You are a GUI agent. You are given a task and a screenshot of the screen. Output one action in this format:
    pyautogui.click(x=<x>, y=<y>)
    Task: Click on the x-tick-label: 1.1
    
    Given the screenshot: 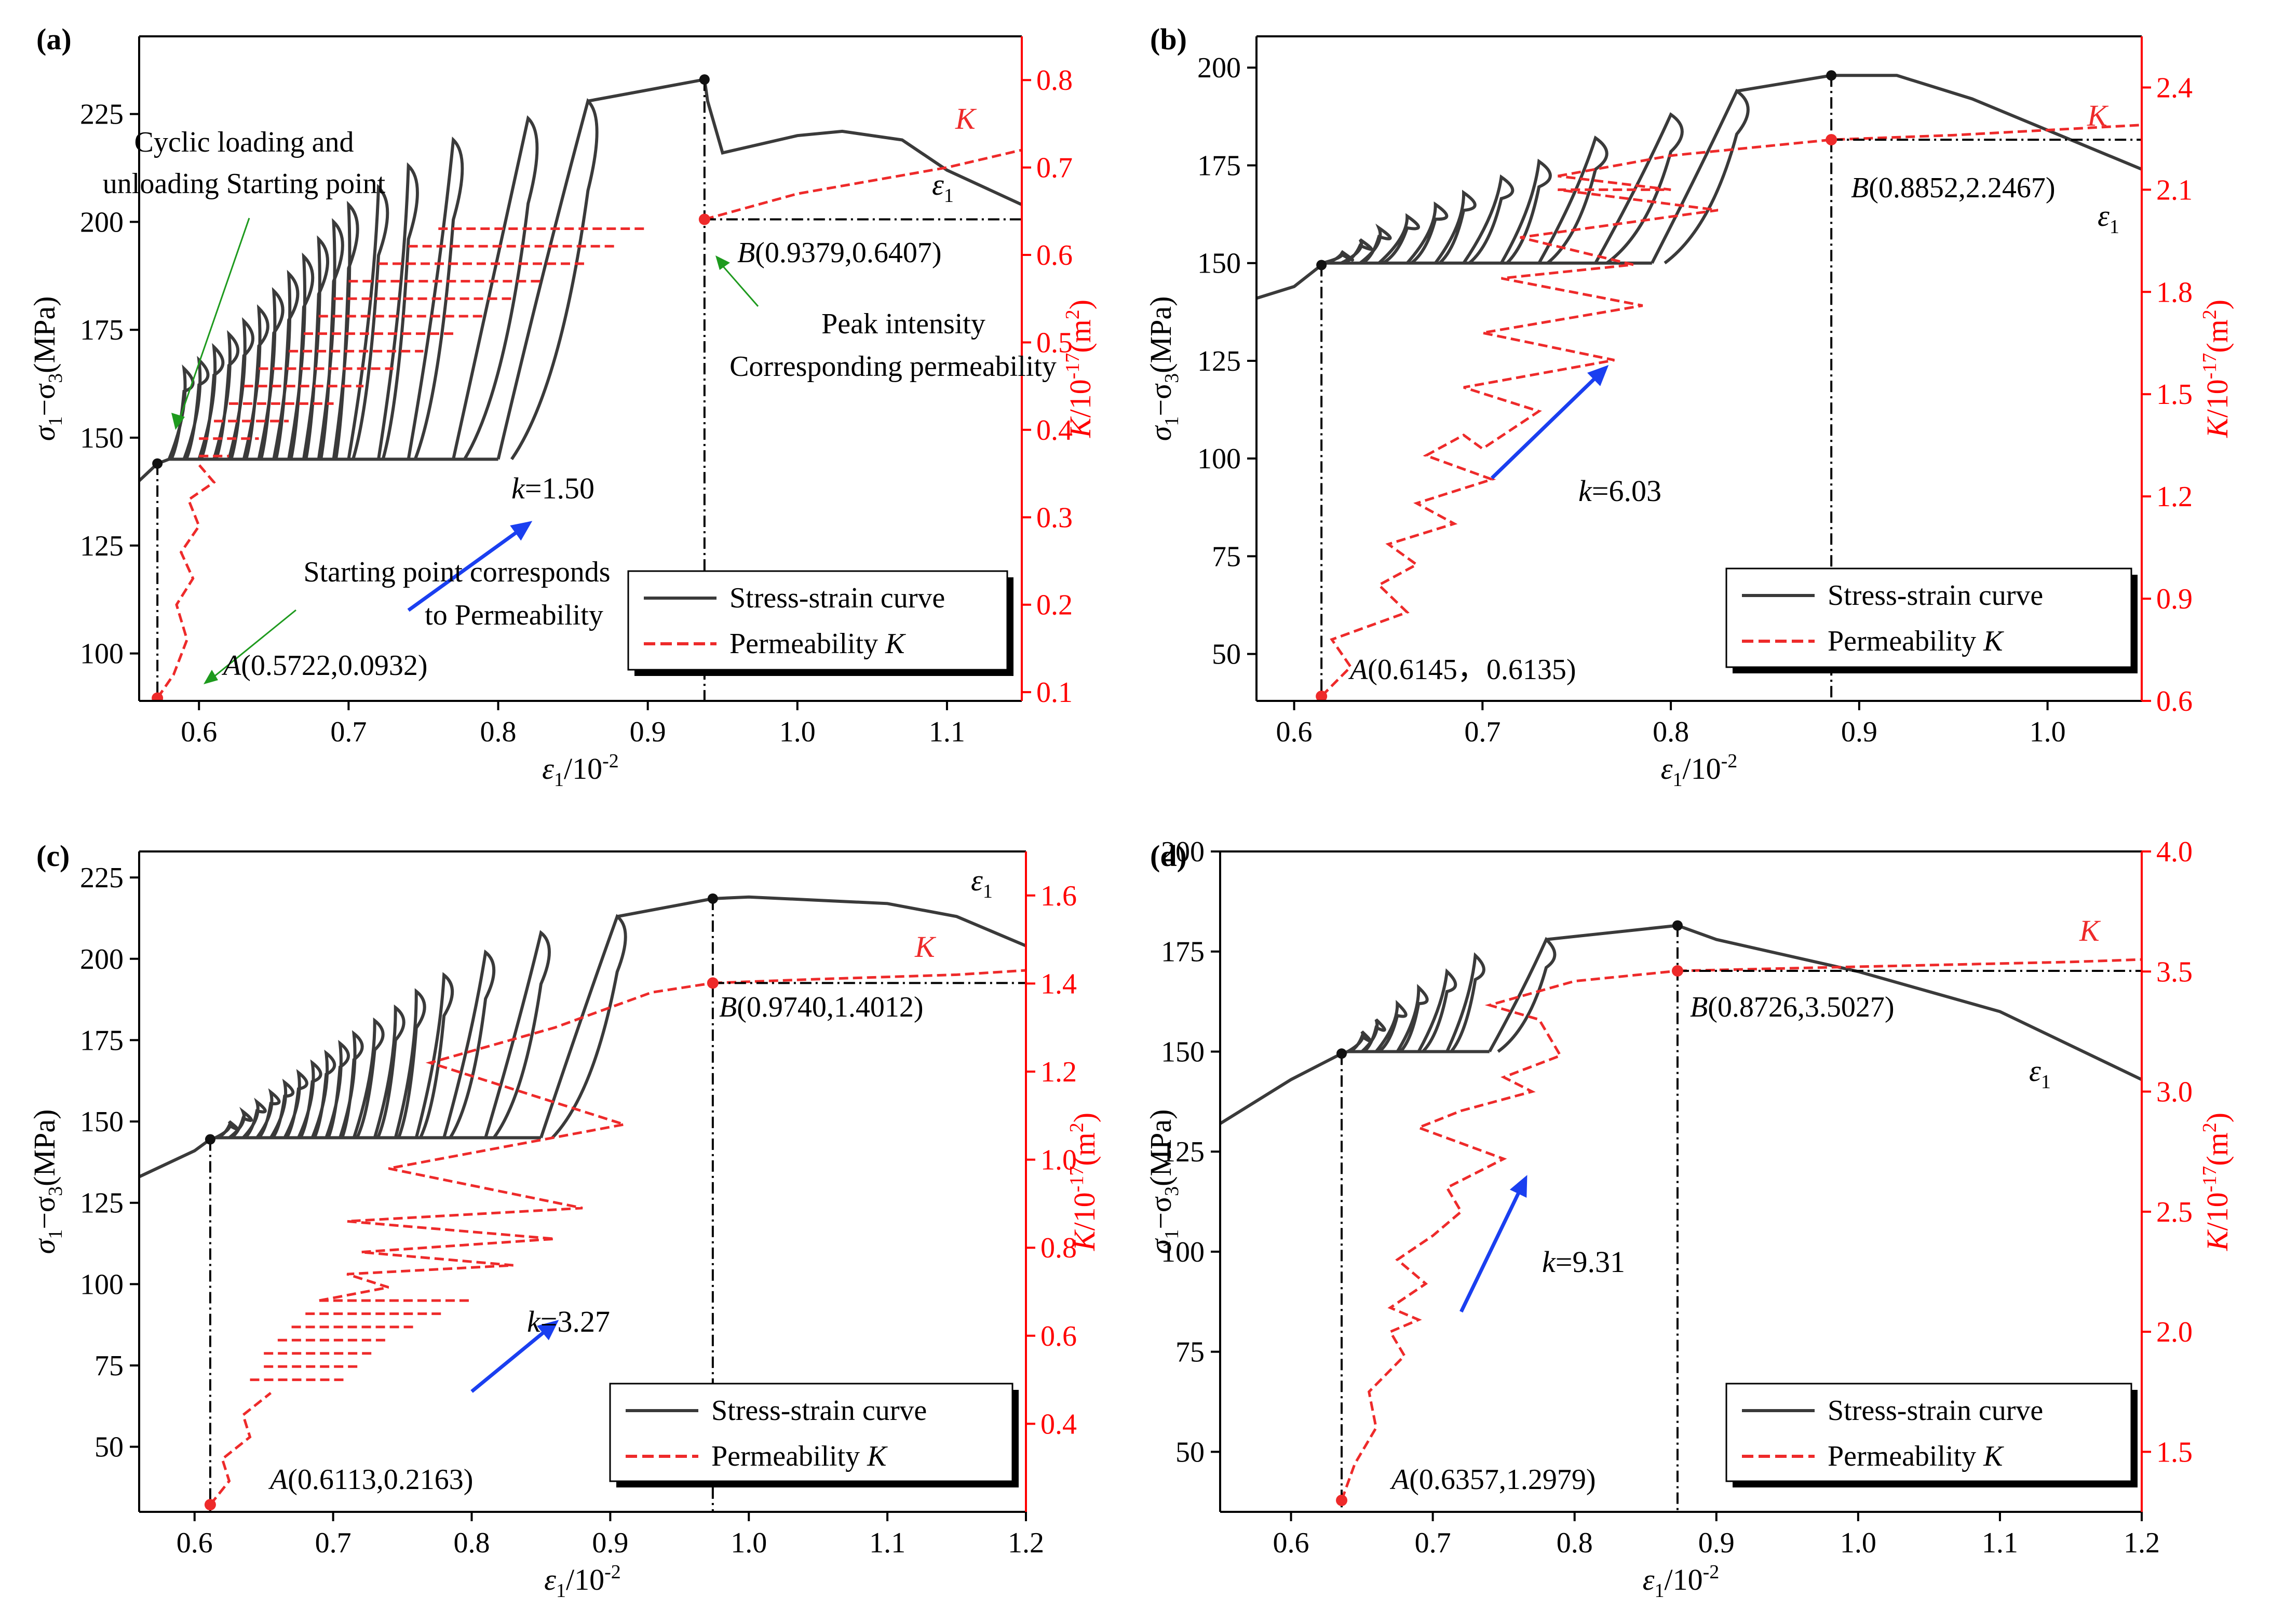 What is the action you would take?
    pyautogui.click(x=2000, y=1543)
    